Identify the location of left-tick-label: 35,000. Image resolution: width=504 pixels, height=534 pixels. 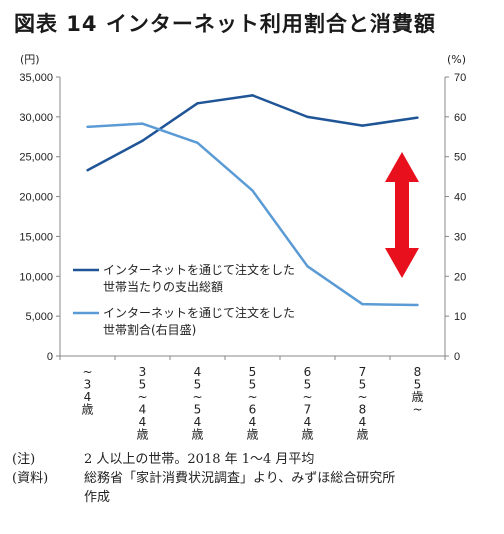
(36, 78).